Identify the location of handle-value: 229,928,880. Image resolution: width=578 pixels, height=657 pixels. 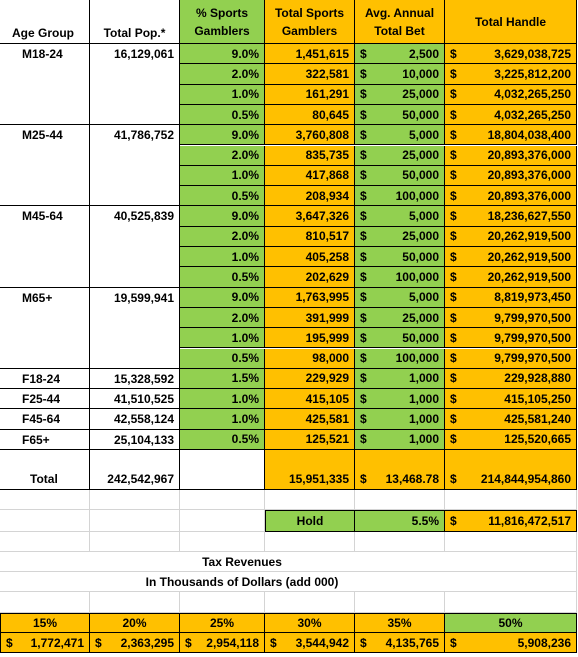
(537, 378).